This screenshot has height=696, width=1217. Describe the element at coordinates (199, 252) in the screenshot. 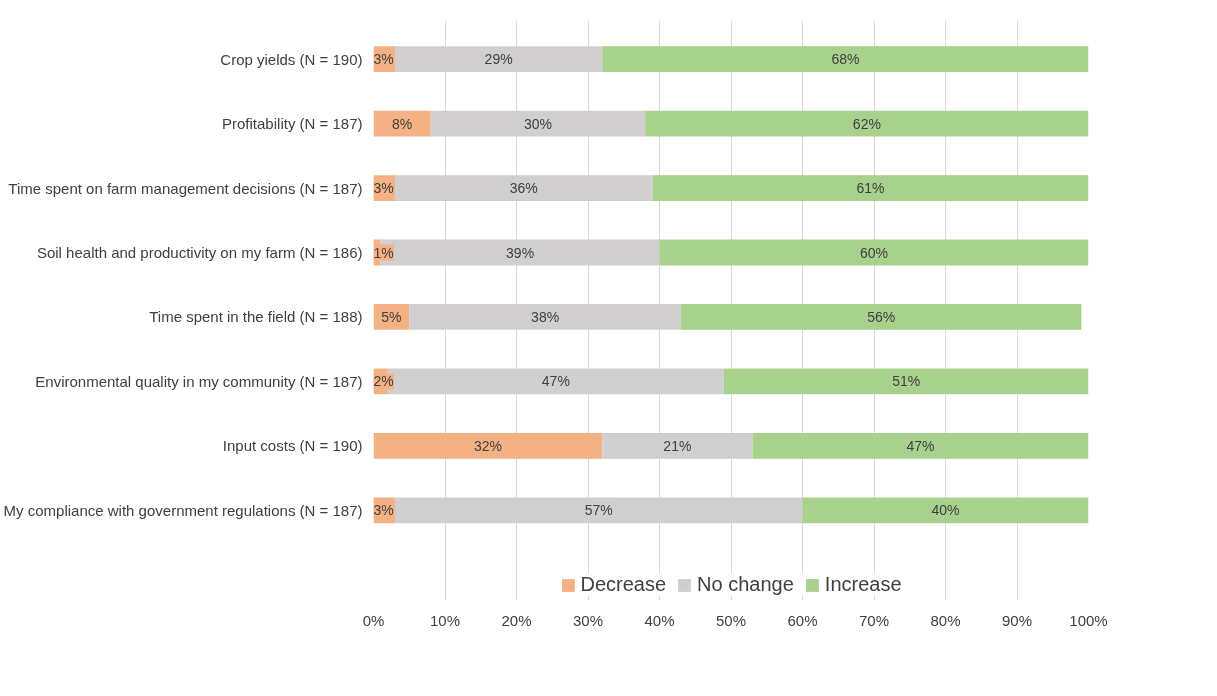

I see `y-tick-label: Soil health and productivity on my farm (N = 186)` at that location.